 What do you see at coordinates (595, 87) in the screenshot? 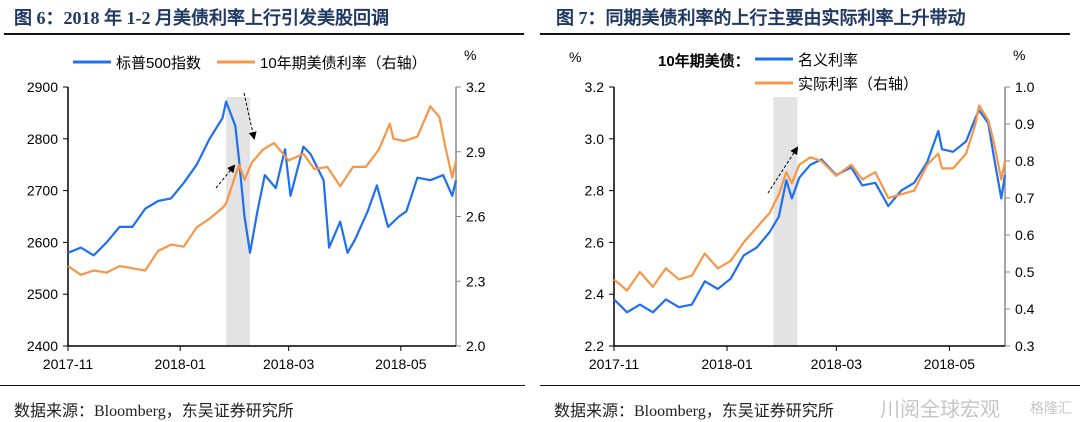
I see `left-tick-label: 3.2` at bounding box center [595, 87].